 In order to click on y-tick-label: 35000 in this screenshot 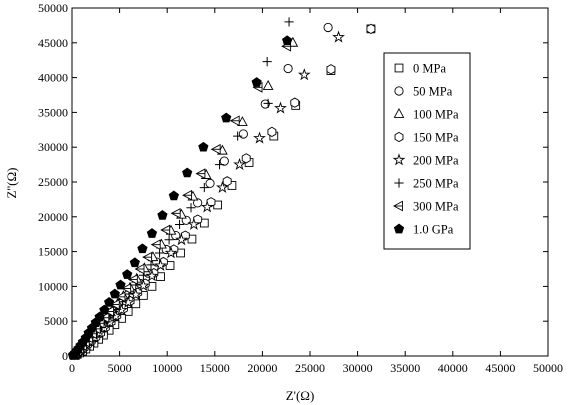, I will do `click(53, 112)`.